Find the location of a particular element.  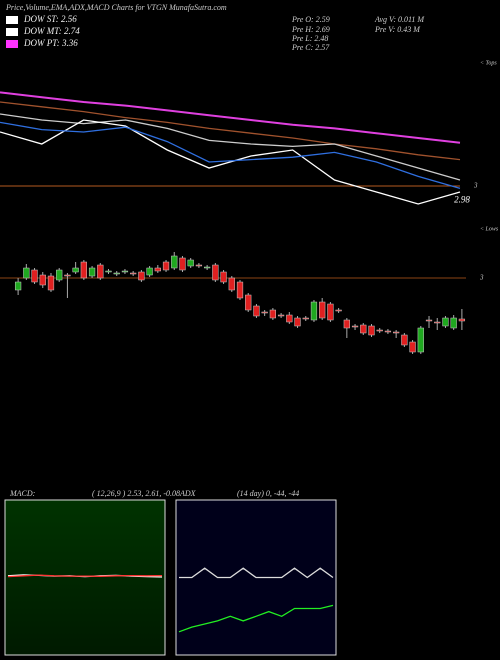

stat-label: Pre O: 2.59 is located at coordinates (310, 19).